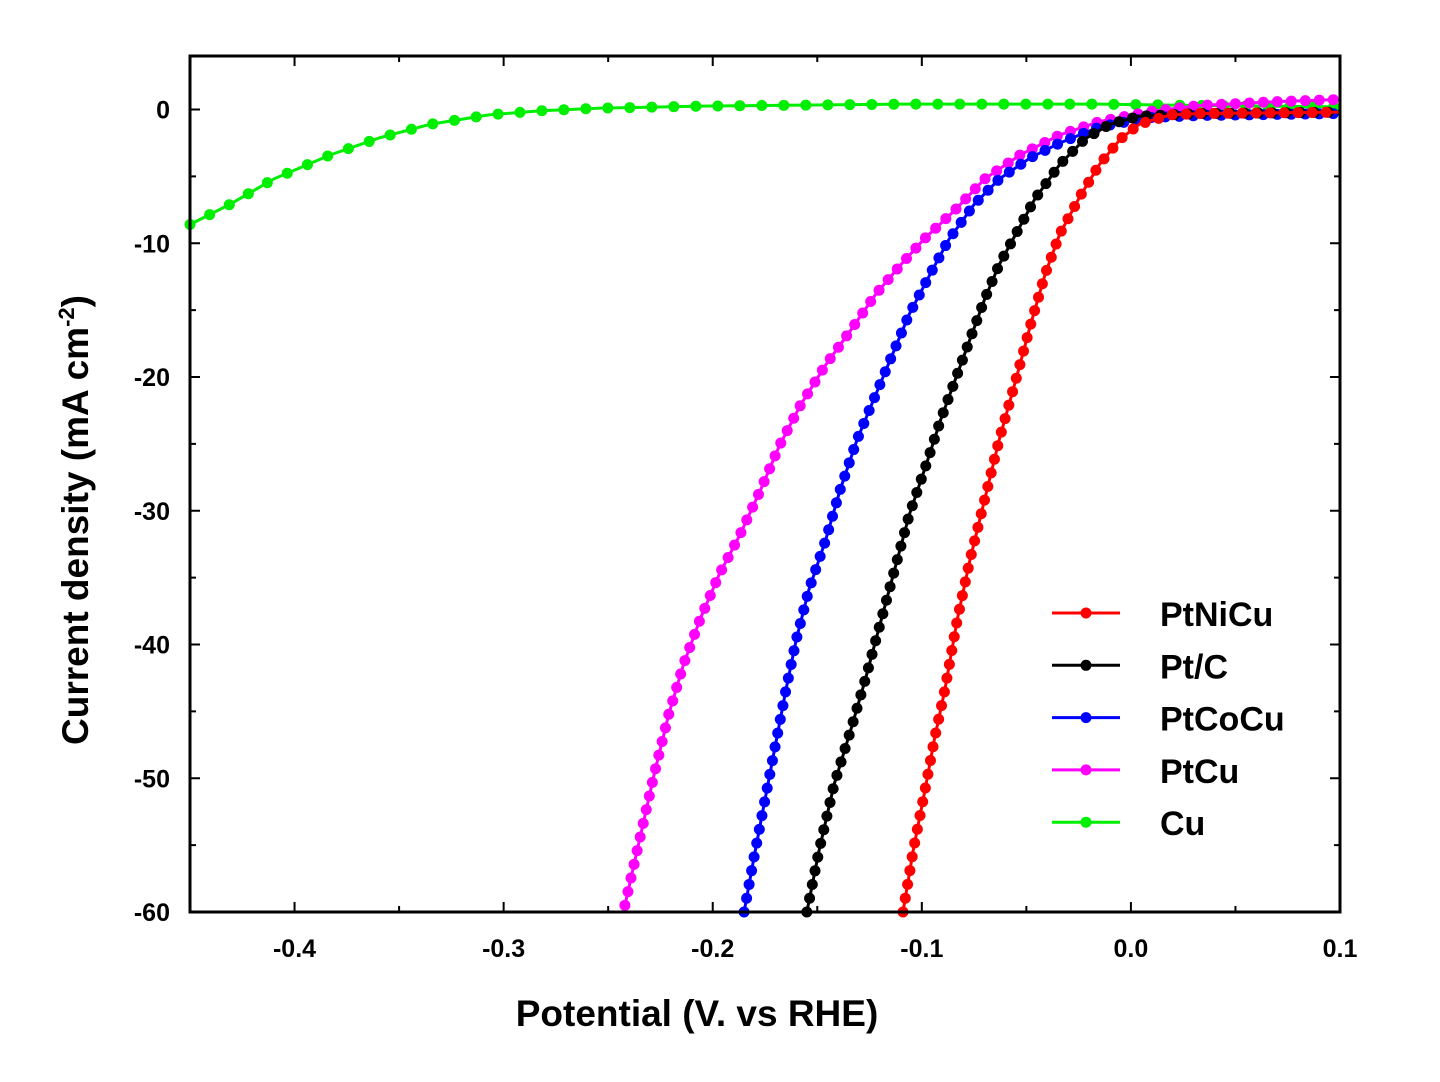 Image resolution: width=1440 pixels, height=1082 pixels. I want to click on y-tick-label: -50, so click(152, 779).